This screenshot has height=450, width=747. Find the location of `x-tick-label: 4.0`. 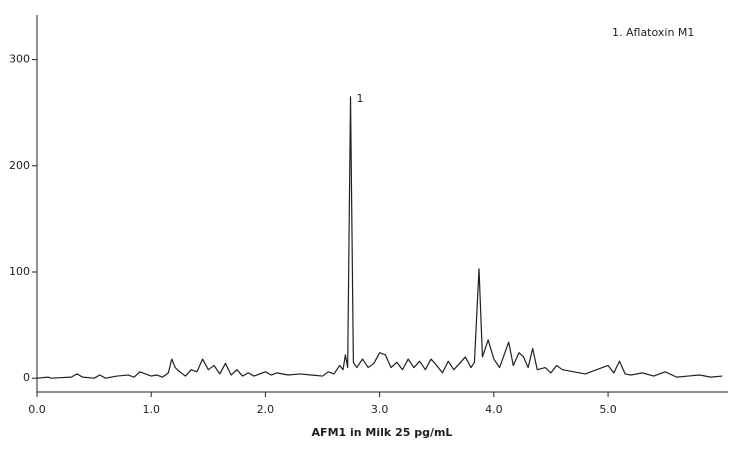

x-tick-label: 4.0 is located at coordinates (494, 409).